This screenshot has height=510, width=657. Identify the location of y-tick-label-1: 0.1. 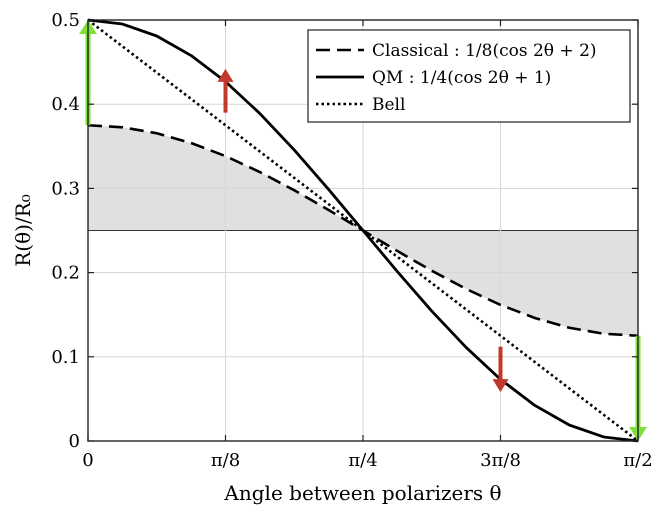
(65, 357).